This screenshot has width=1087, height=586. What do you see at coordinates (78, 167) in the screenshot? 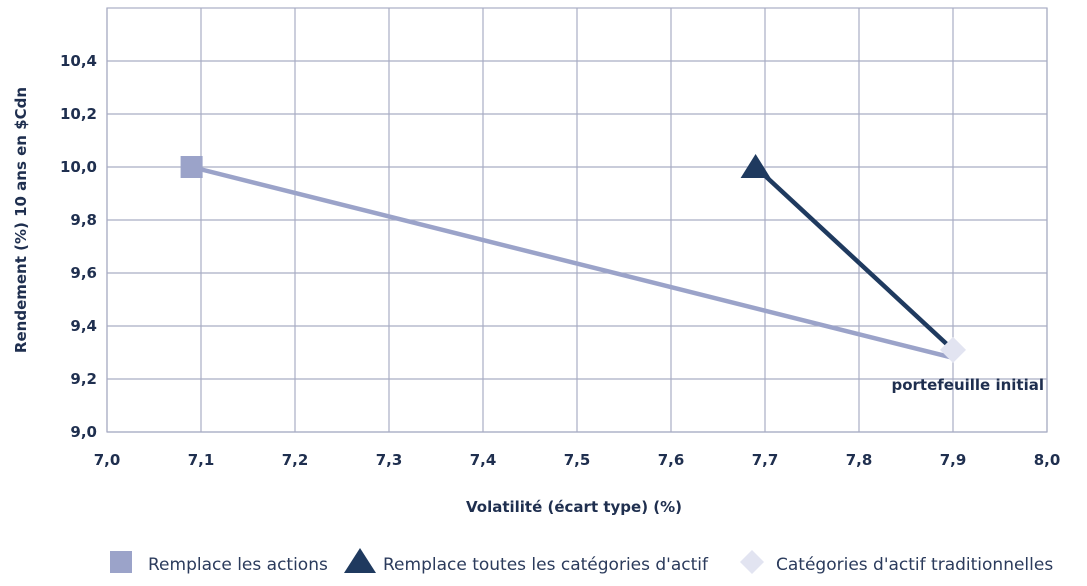
I see `y-tick-label: 10,0` at bounding box center [78, 167].